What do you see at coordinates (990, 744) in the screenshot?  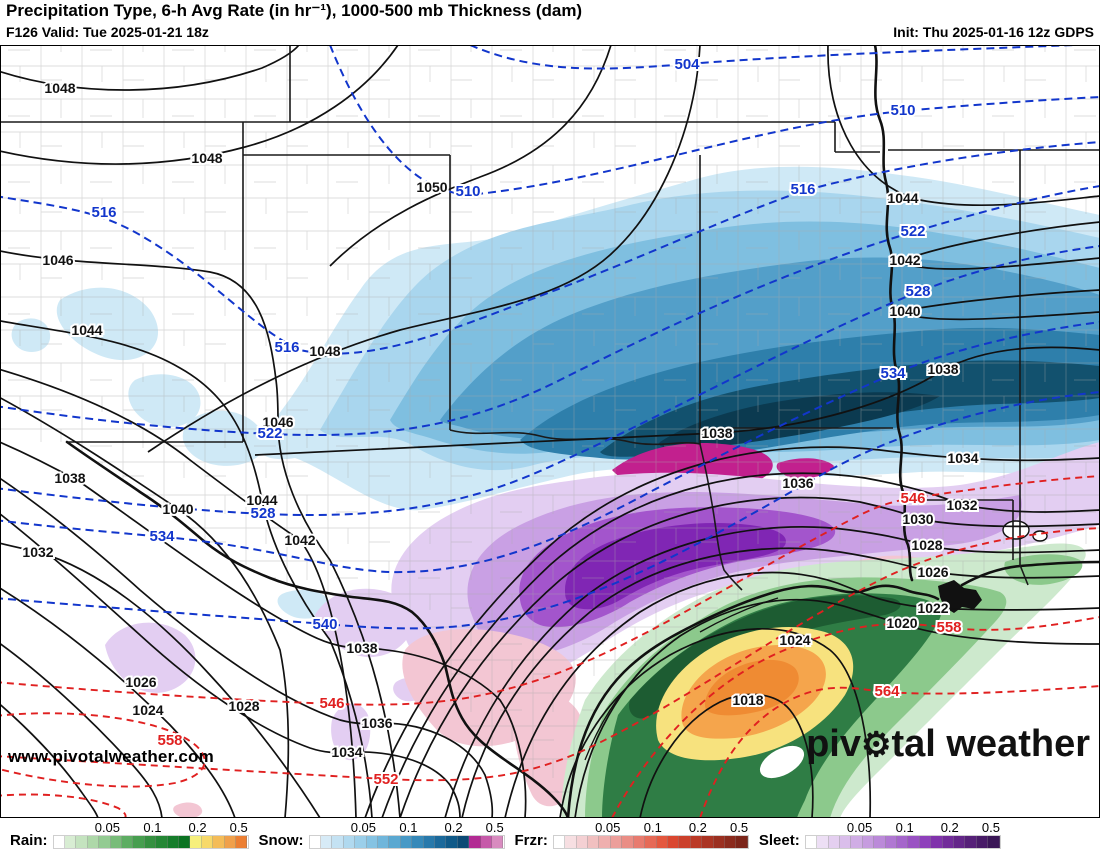 I see `logo-text-post: tal weather` at bounding box center [990, 744].